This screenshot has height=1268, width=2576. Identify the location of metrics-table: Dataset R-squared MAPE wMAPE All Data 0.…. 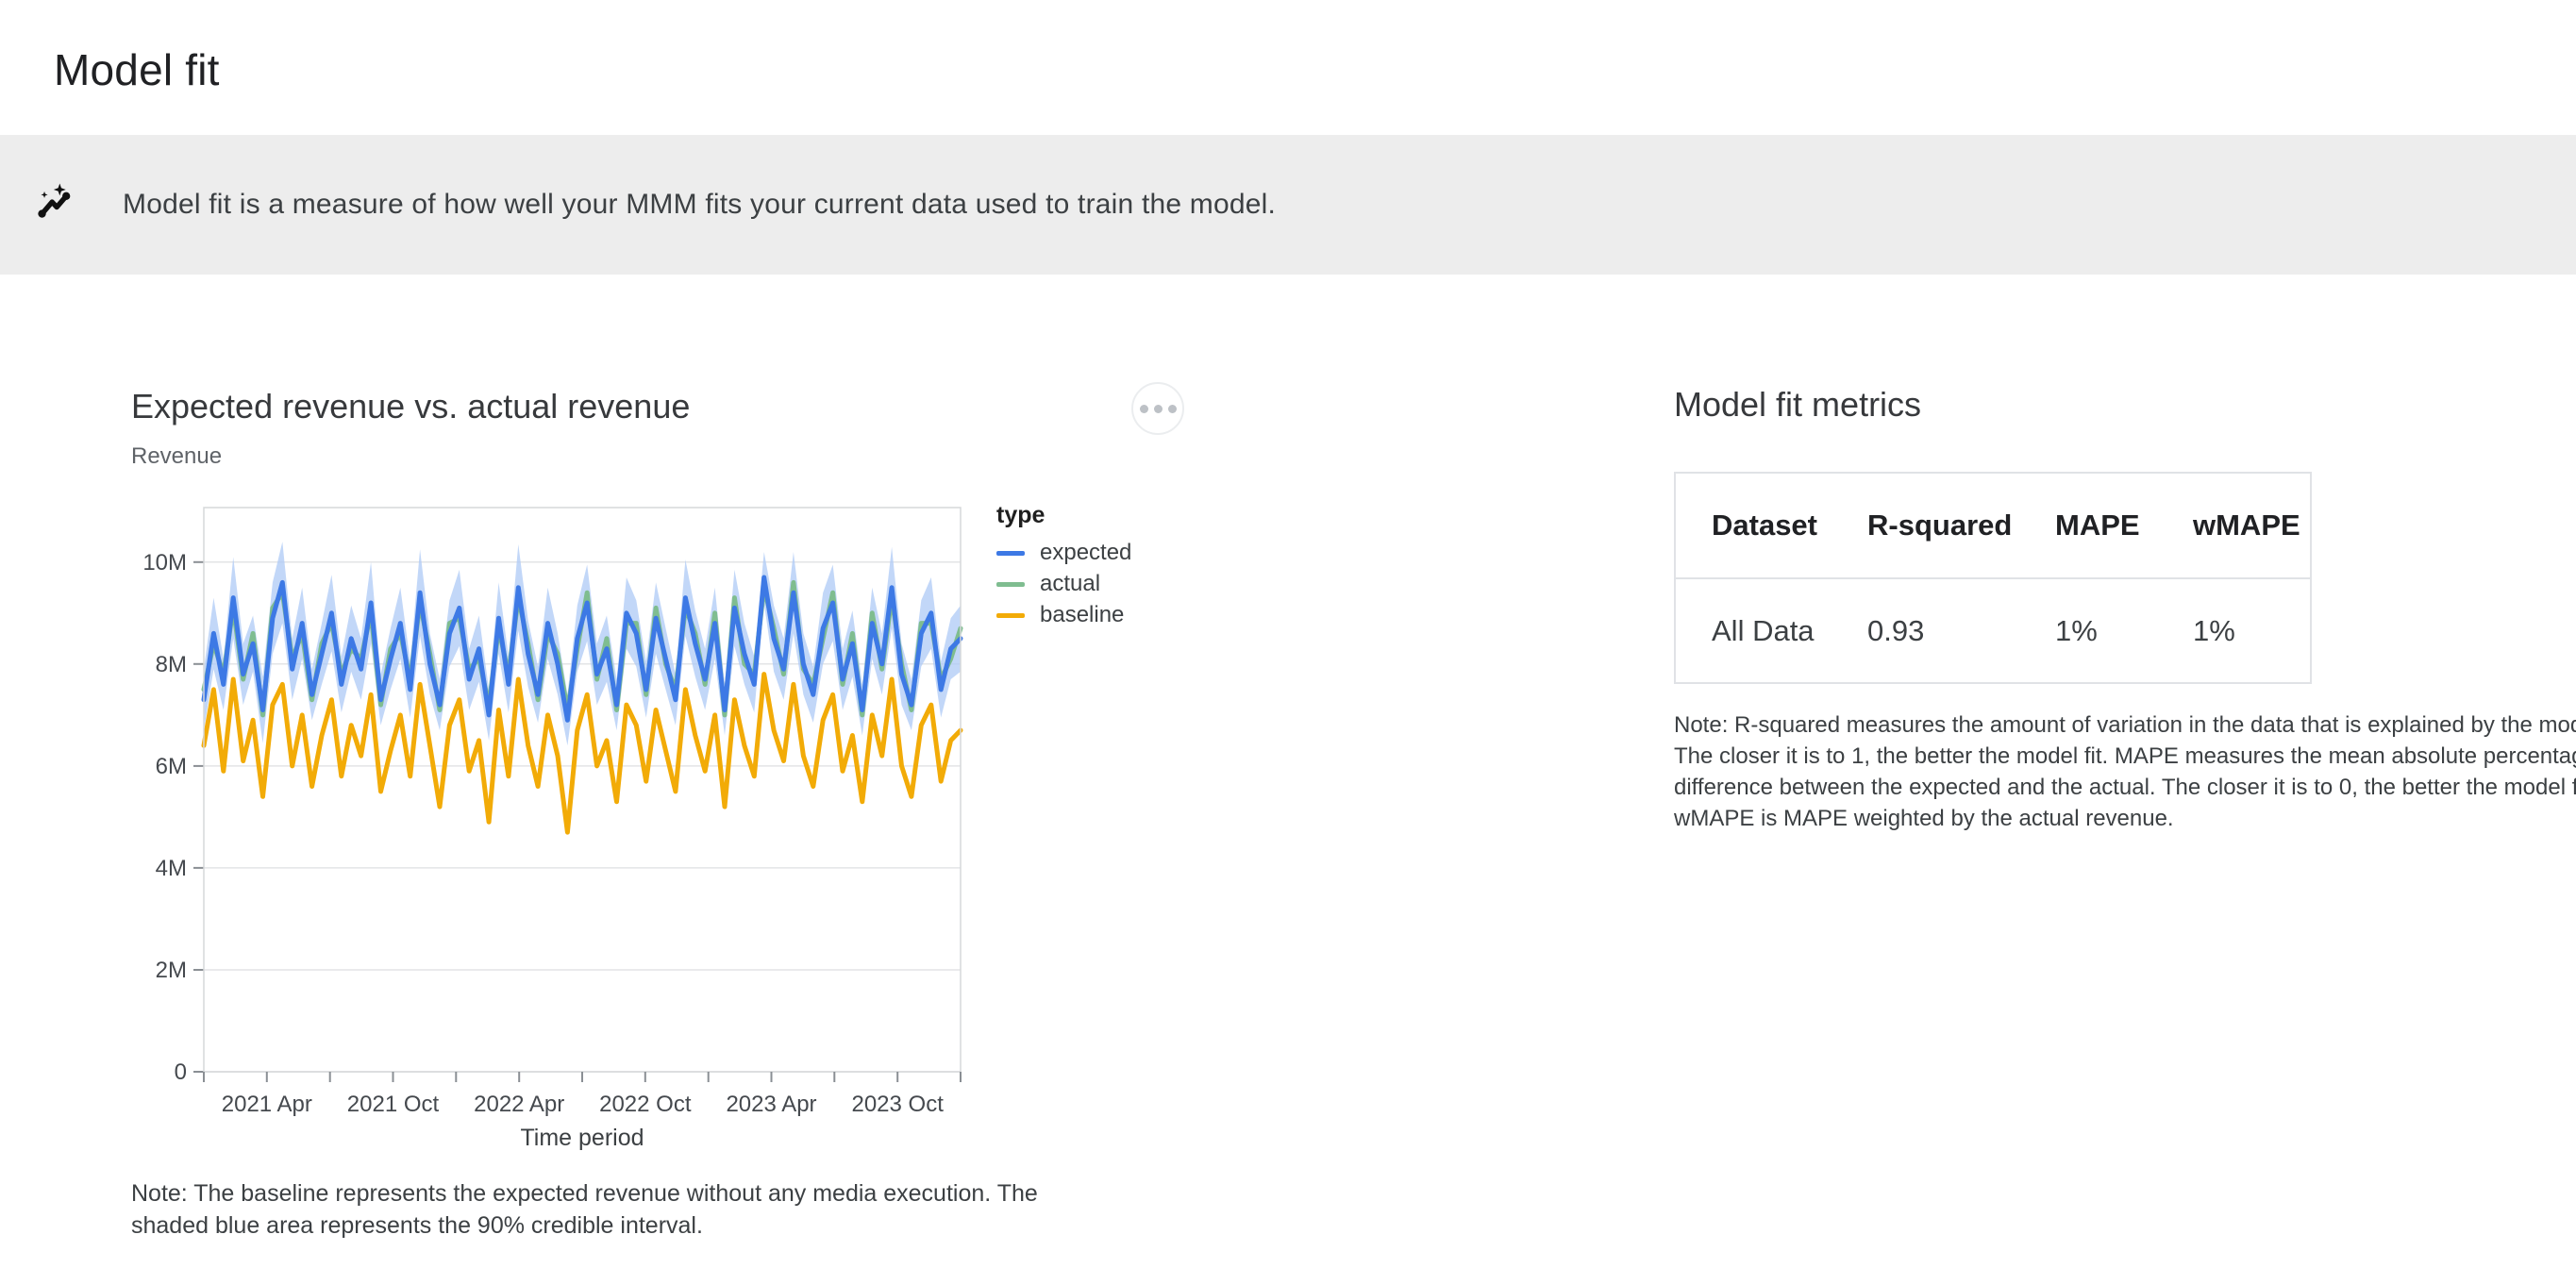
(1993, 578).